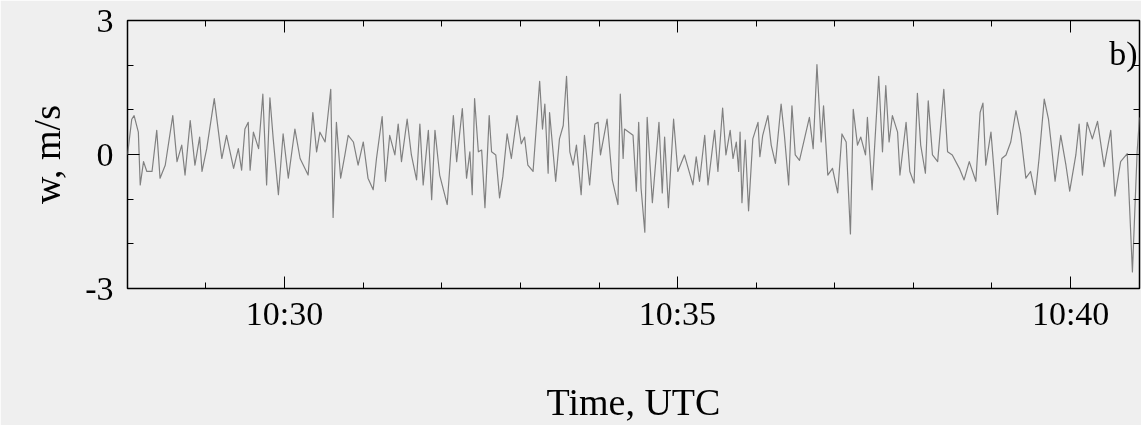  I want to click on x-tick-label: 10:30, so click(284, 313).